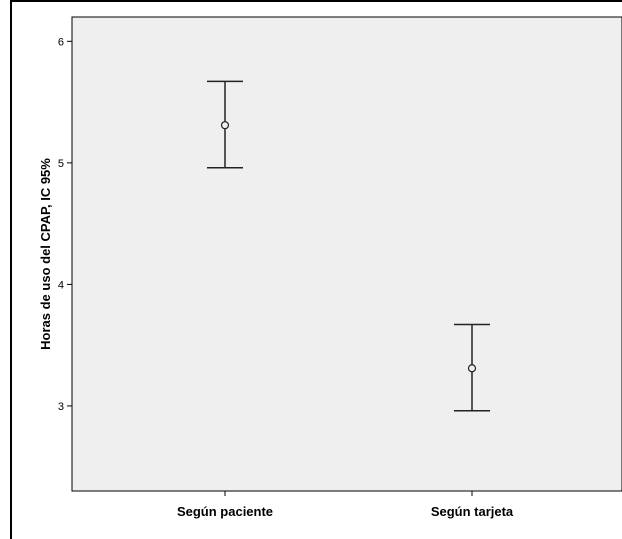 This screenshot has height=539, width=622. I want to click on x-category-label: Según paciente, so click(225, 511).